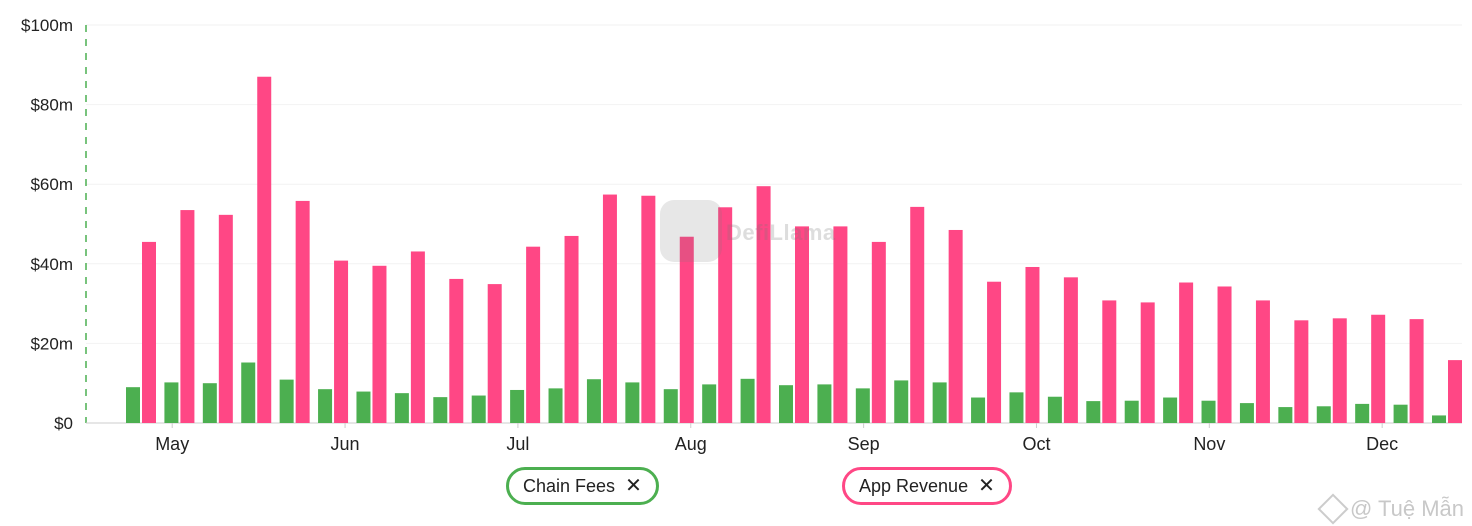  I want to click on y-tick-label: $100m, so click(47, 25).